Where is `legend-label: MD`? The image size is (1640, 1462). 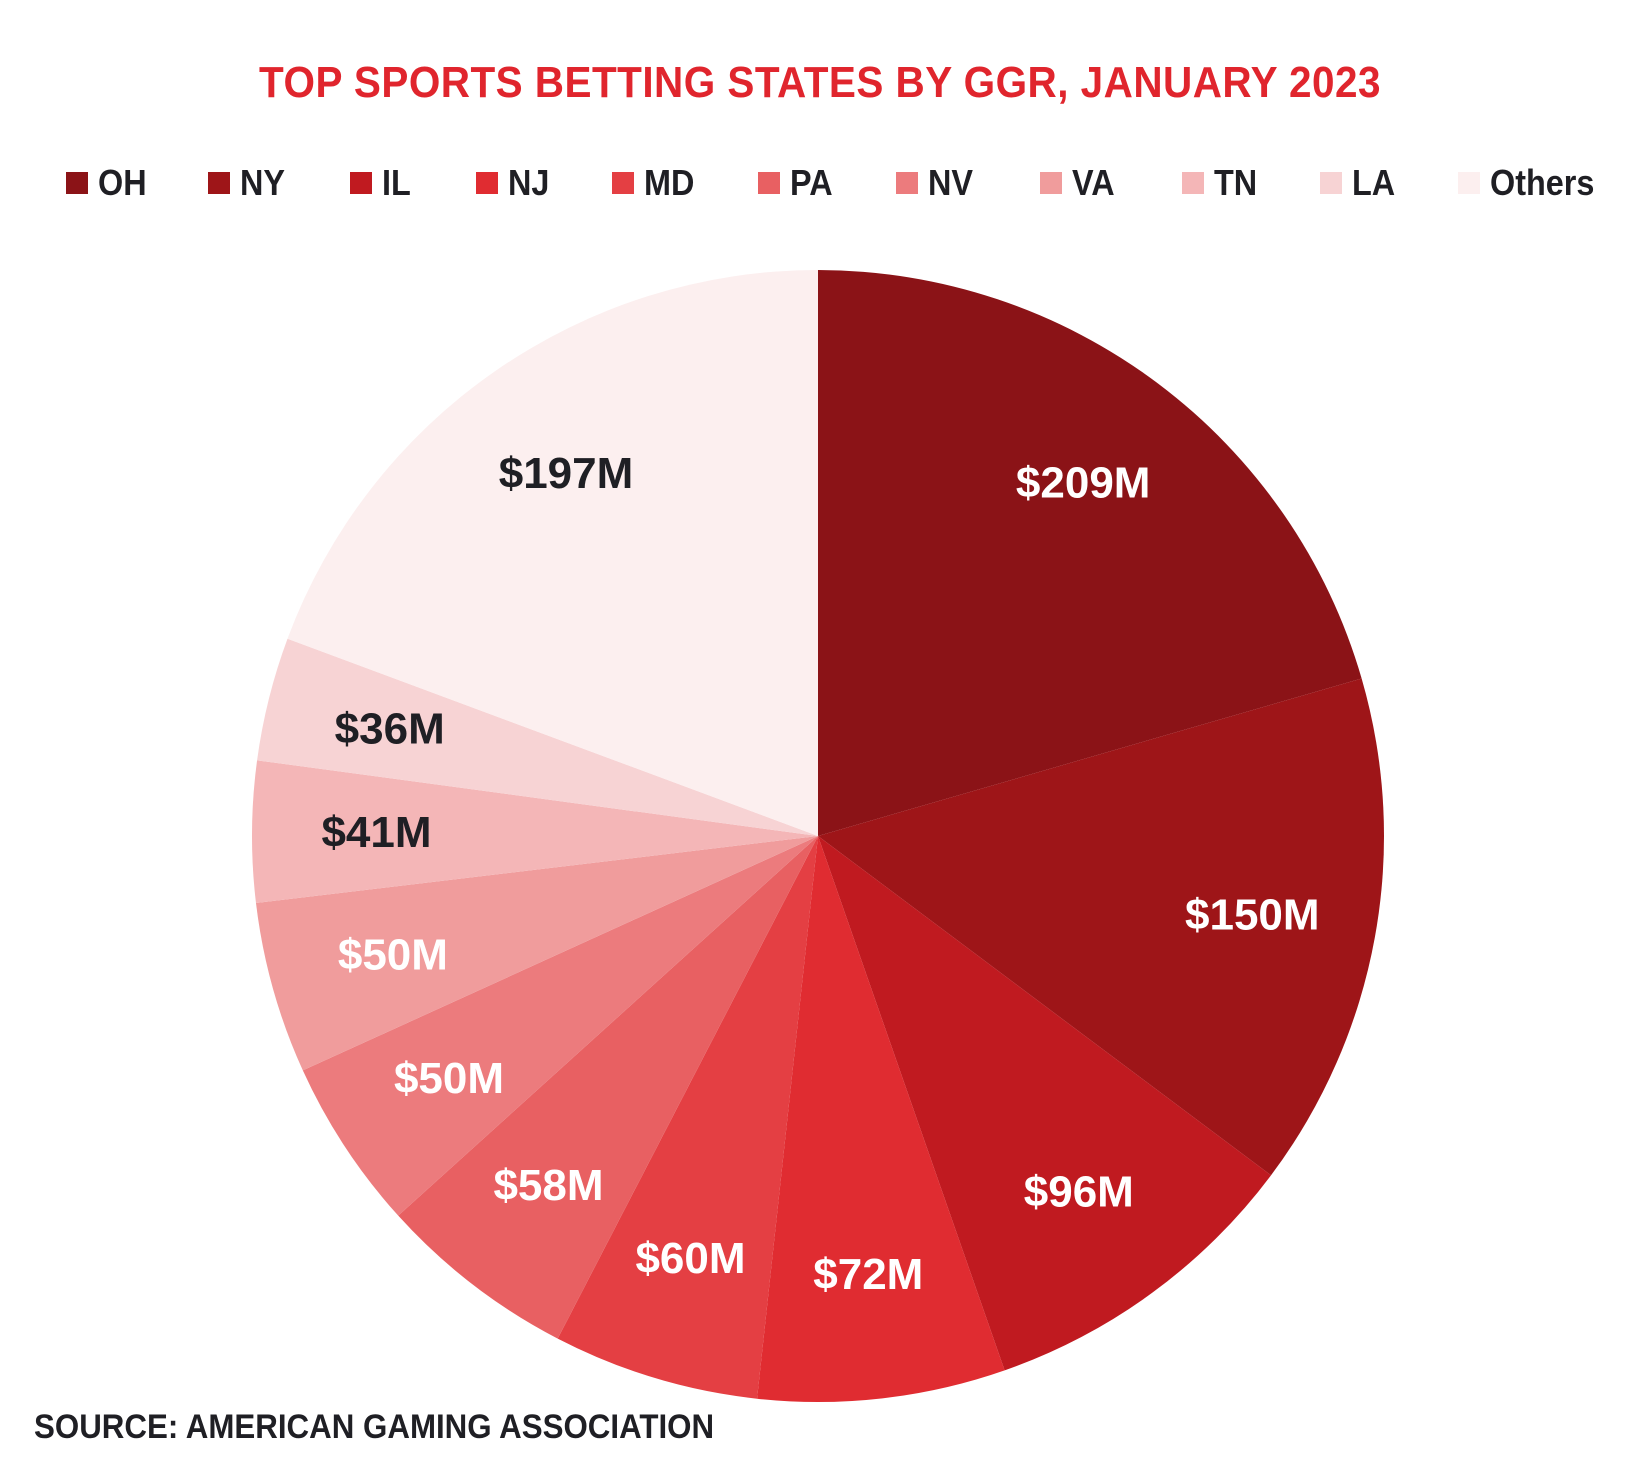 legend-label: MD is located at coordinates (669, 182).